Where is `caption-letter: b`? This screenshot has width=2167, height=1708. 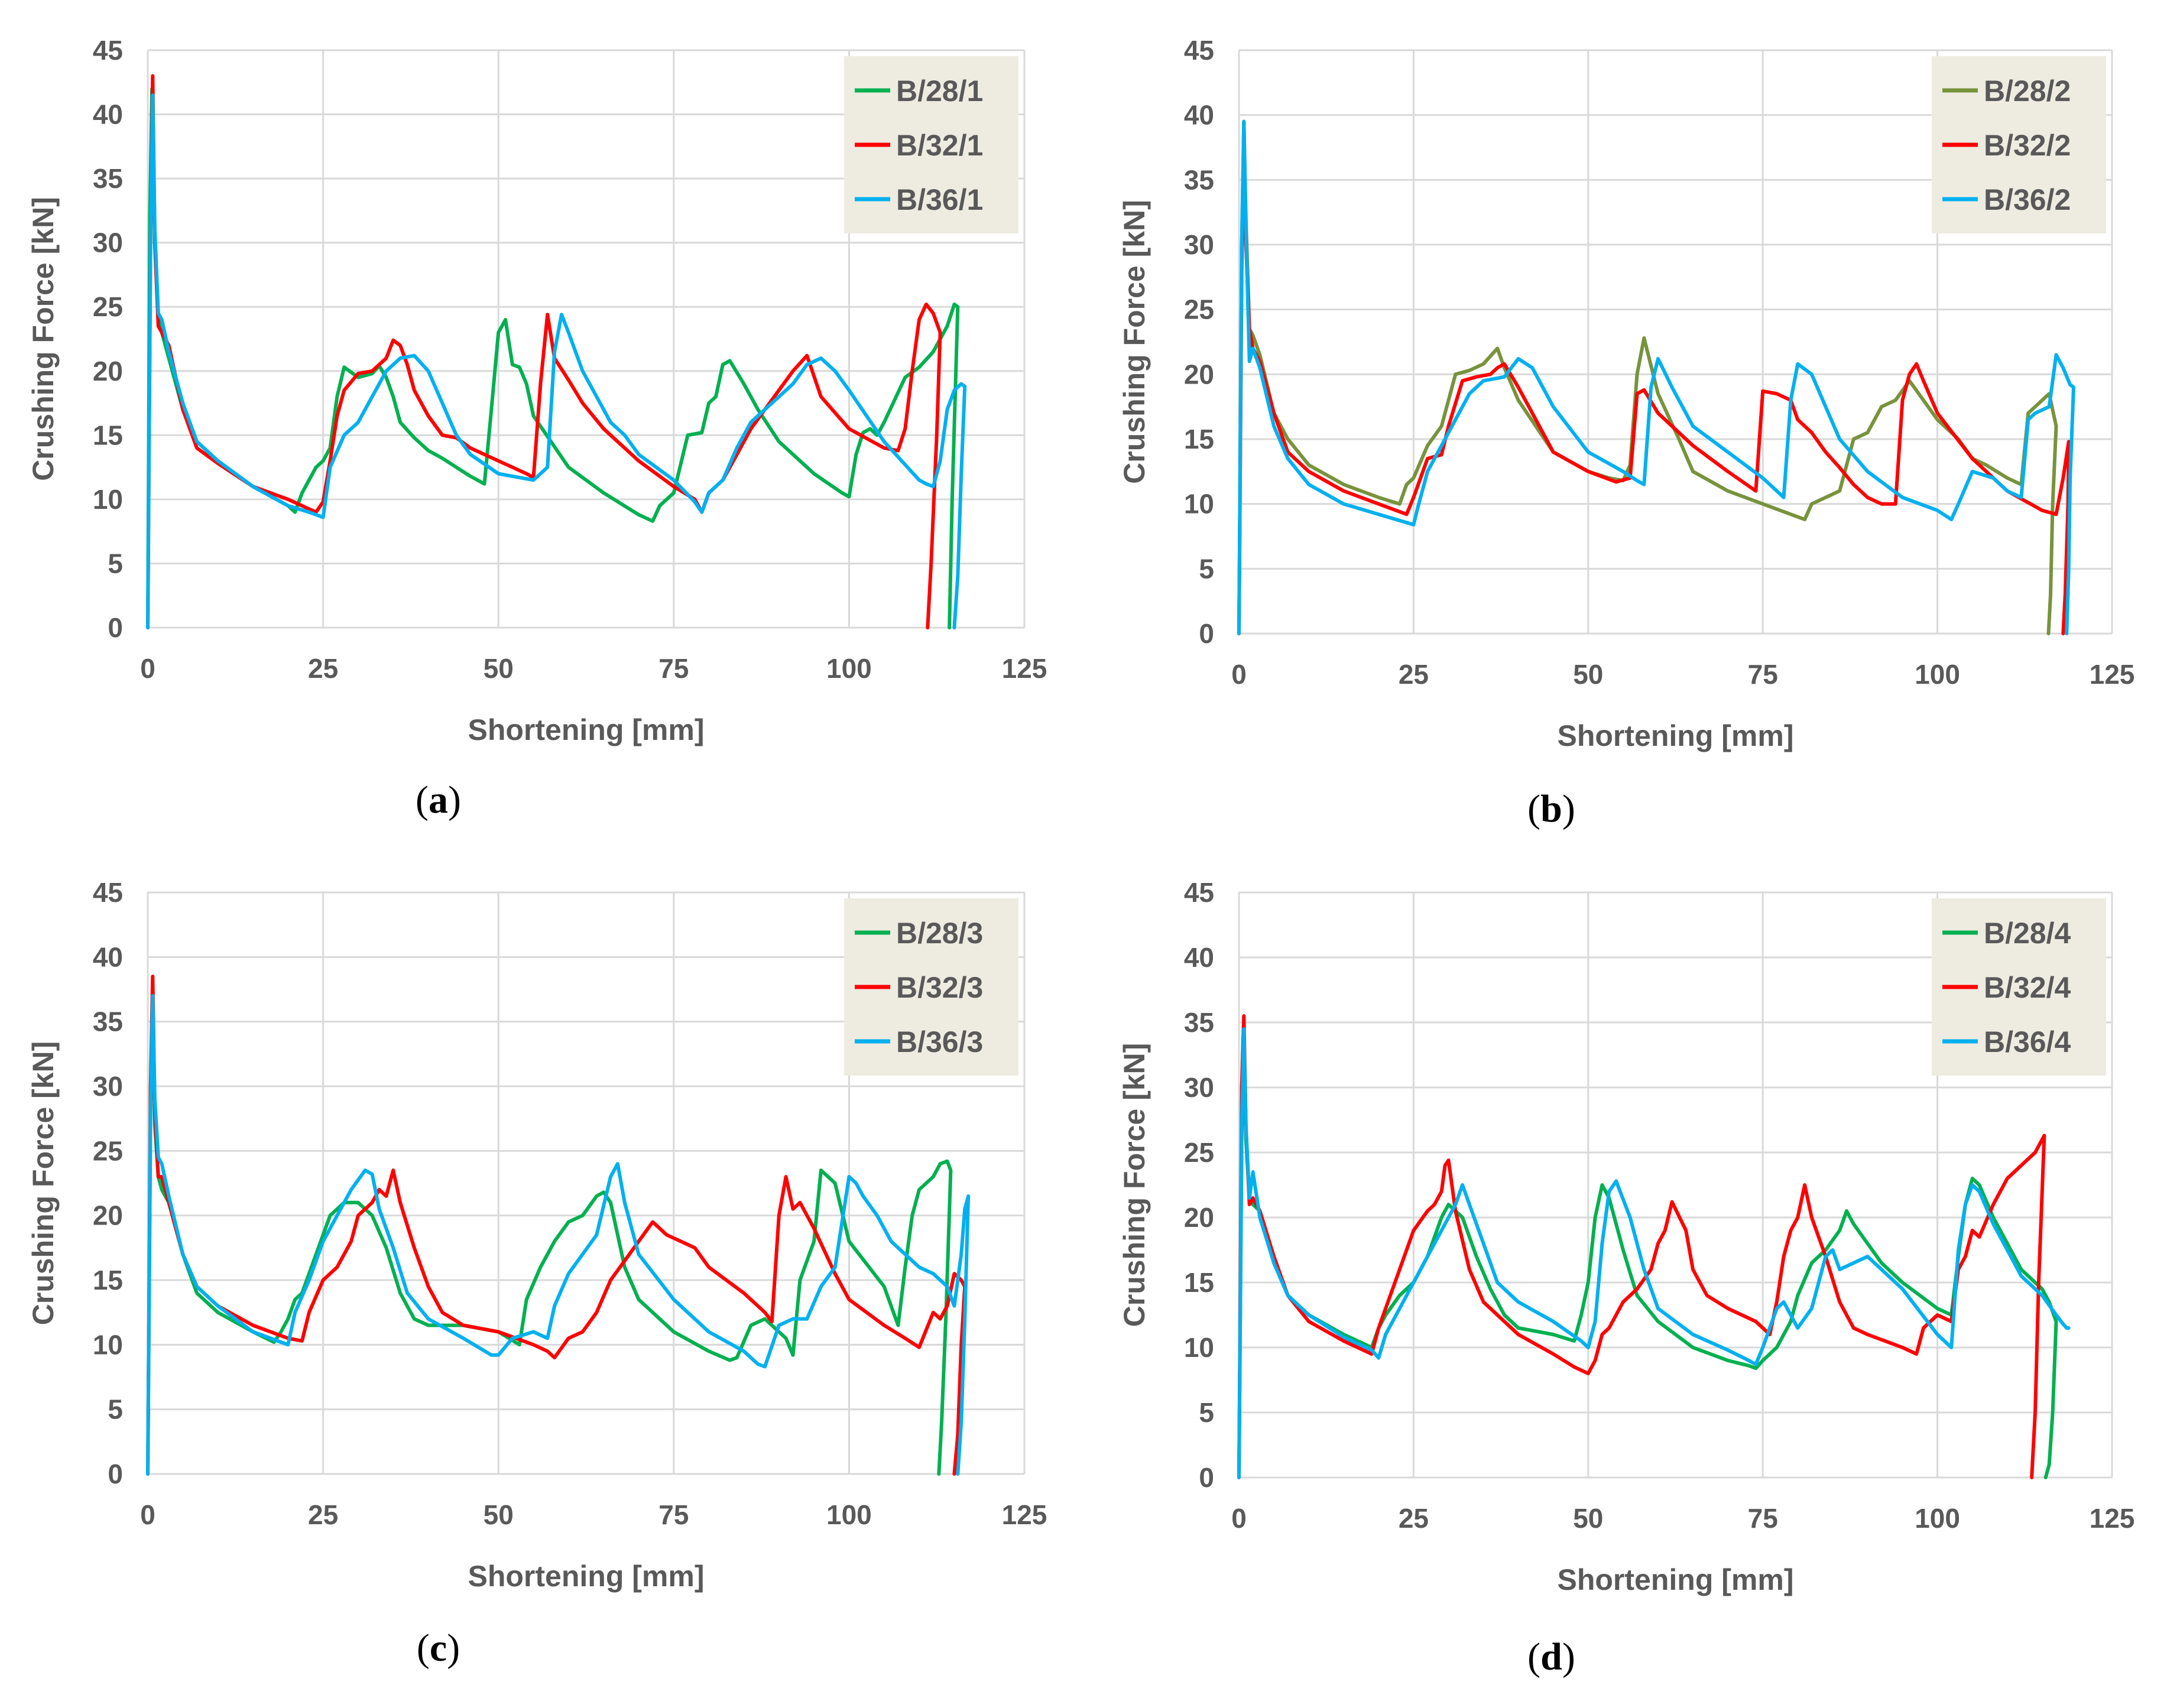
caption-letter: b is located at coordinates (1551, 808).